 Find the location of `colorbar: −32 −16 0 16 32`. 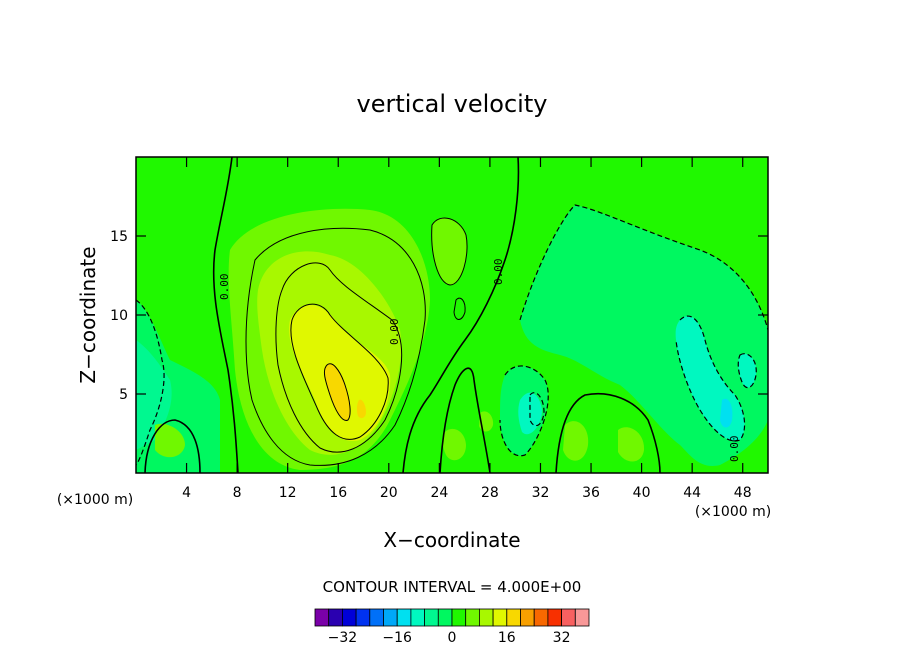

colorbar: −32 −16 0 16 32 is located at coordinates (452, 627).